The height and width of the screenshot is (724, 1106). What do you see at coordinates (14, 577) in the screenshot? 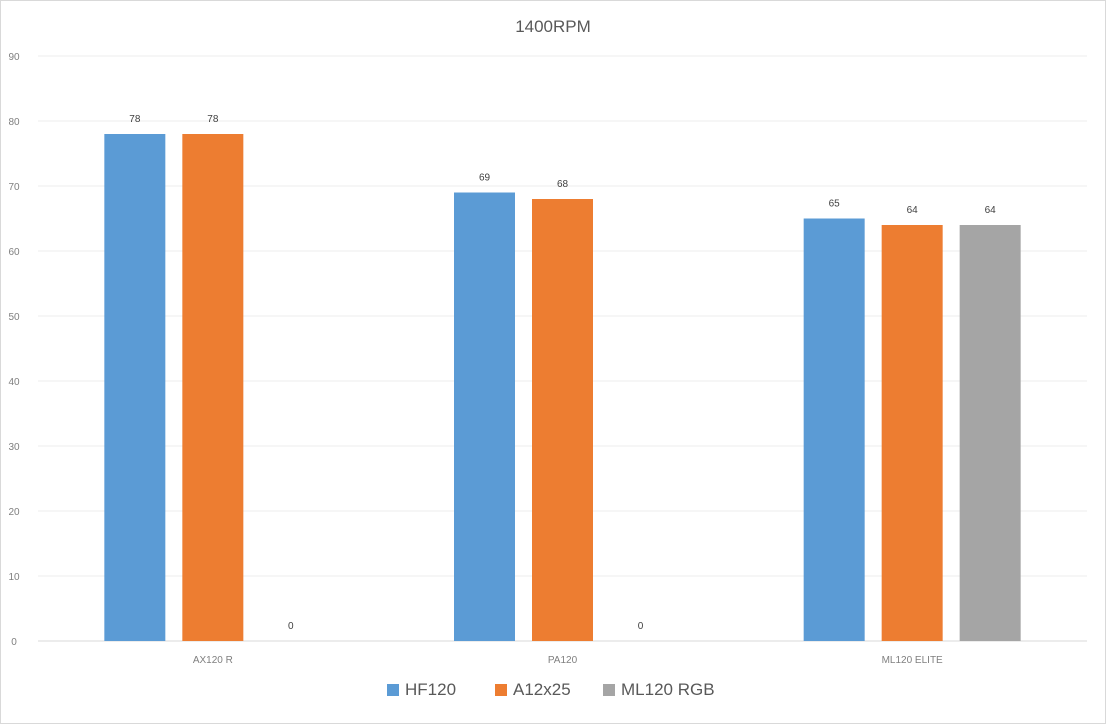
I see `y-tick-label: 10` at bounding box center [14, 577].